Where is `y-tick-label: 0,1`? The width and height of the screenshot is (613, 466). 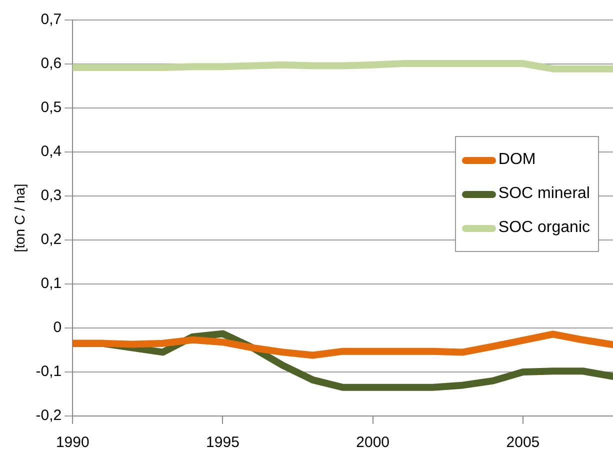
y-tick-label: 0,1 is located at coordinates (51, 283).